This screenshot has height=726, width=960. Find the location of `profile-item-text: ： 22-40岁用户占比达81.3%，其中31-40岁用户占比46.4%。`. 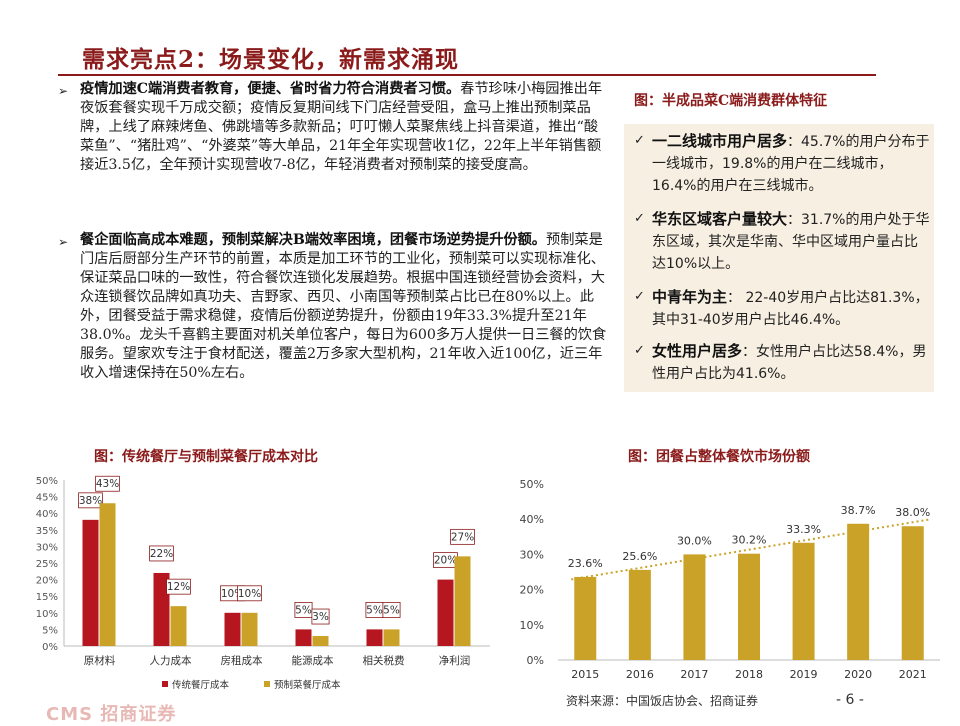

profile-item-text: ： 22-40岁用户占比达81.3%，其中31-40岁用户占比46.4%。 is located at coordinates (790, 309).